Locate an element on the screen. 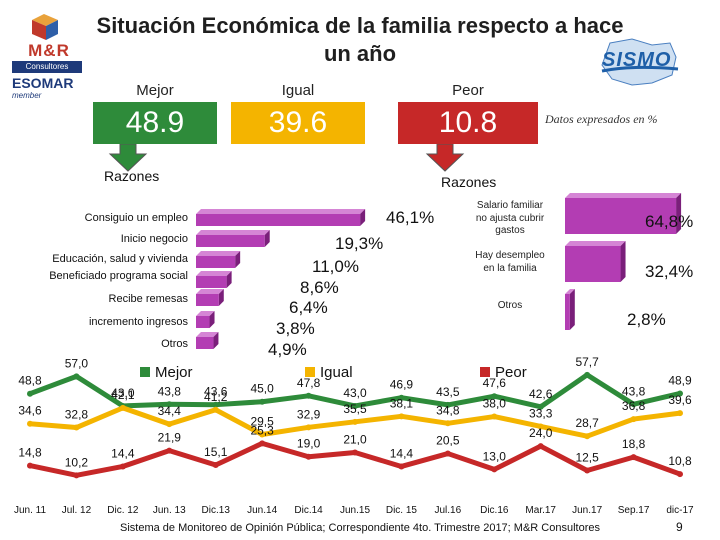 This screenshot has width=720, height=540. peor-bars-svg is located at coordinates (623, 261).